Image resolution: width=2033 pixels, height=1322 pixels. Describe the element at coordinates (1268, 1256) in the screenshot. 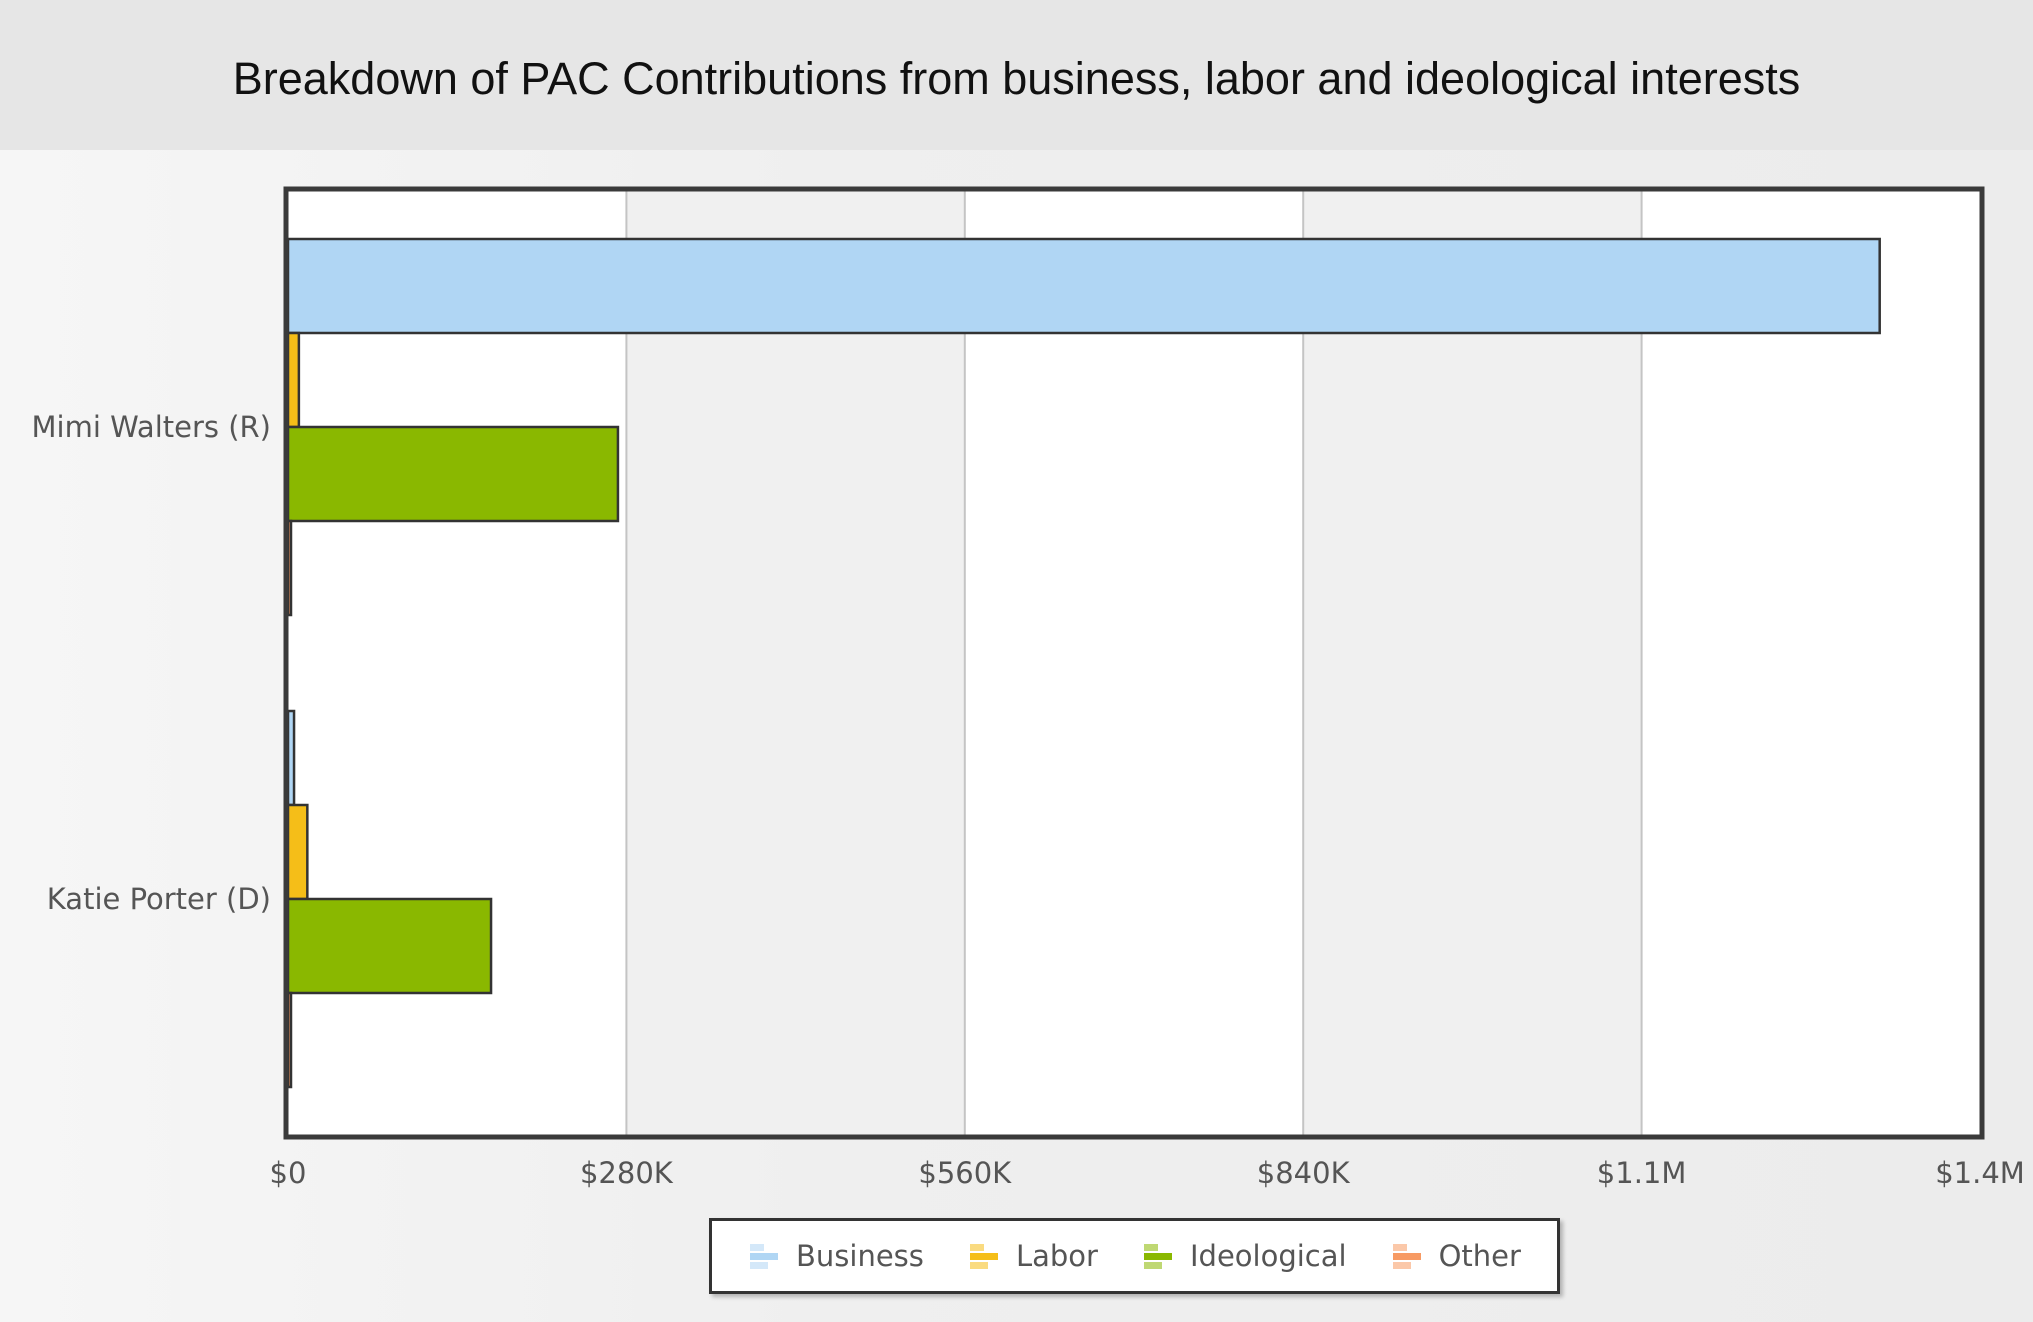

I see `legend-label: Ideological` at that location.